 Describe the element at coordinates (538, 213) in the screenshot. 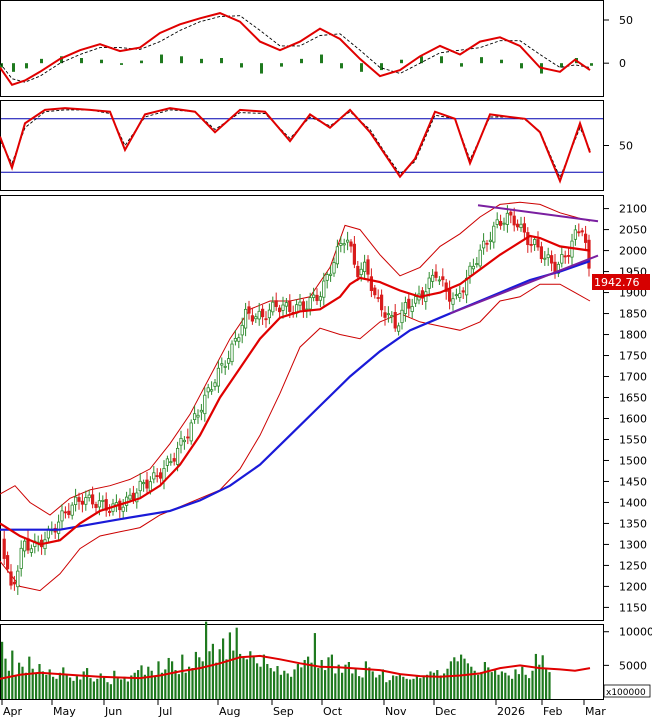

I see `trendline` at that location.